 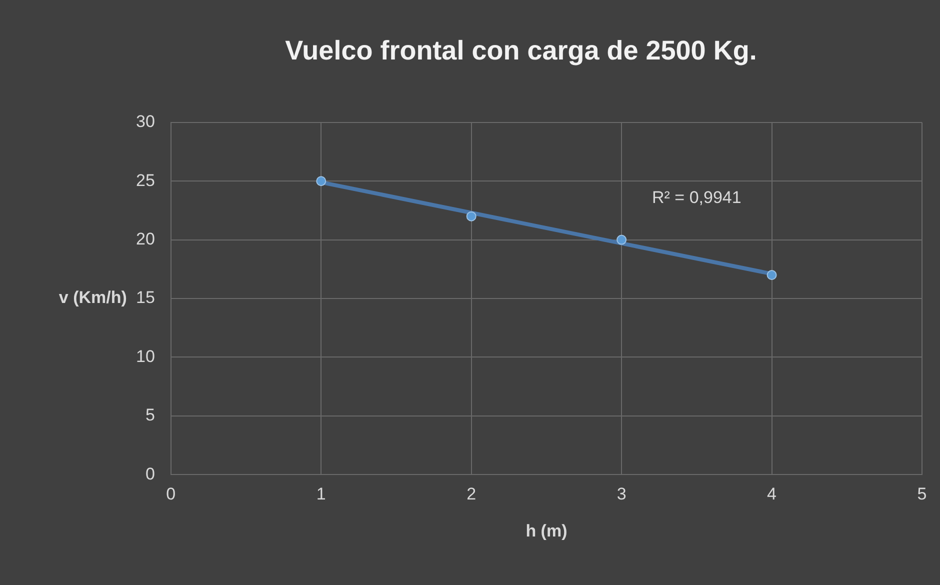 I want to click on chart-title: Vuelco frontal con carga de 2500 Kg., so click(x=521, y=51).